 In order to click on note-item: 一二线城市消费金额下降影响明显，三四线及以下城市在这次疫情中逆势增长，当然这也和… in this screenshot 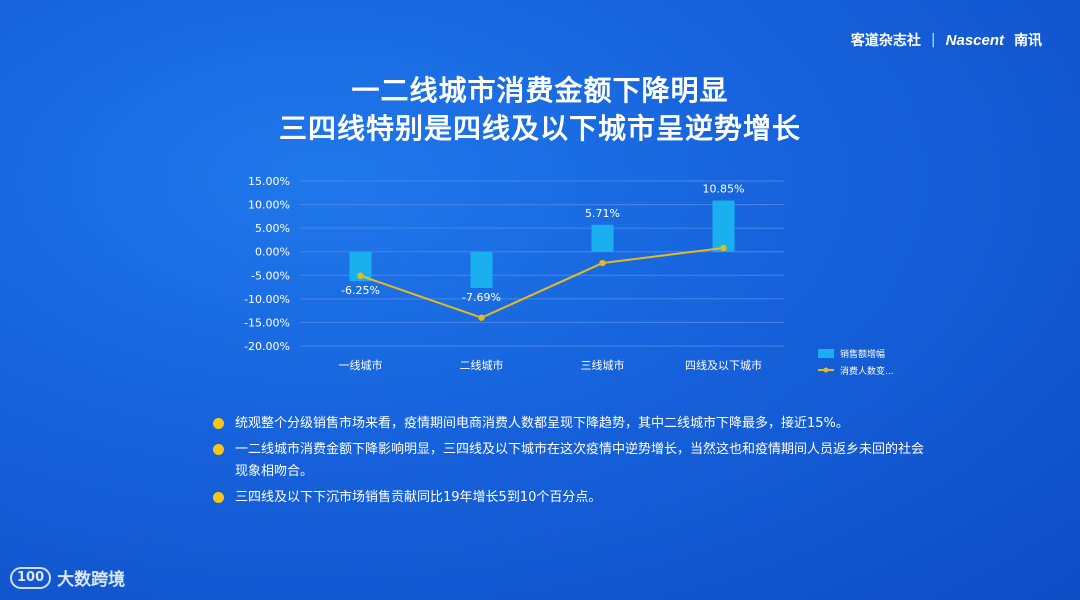, I will do `click(573, 461)`.